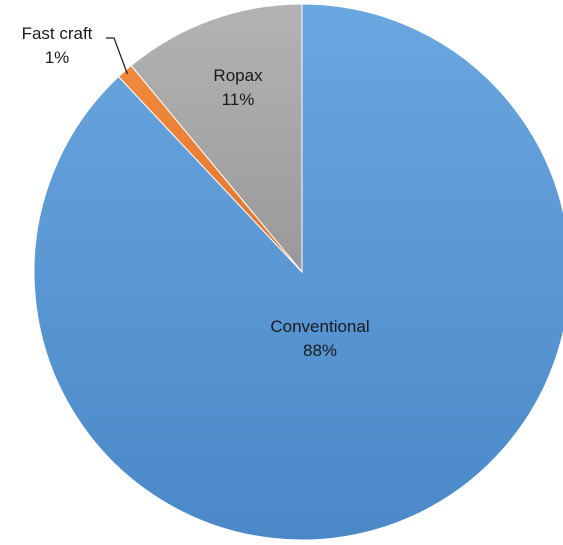 Image resolution: width=563 pixels, height=545 pixels. Describe the element at coordinates (238, 75) in the screenshot. I see `slice-label-ropax: Ropax` at that location.